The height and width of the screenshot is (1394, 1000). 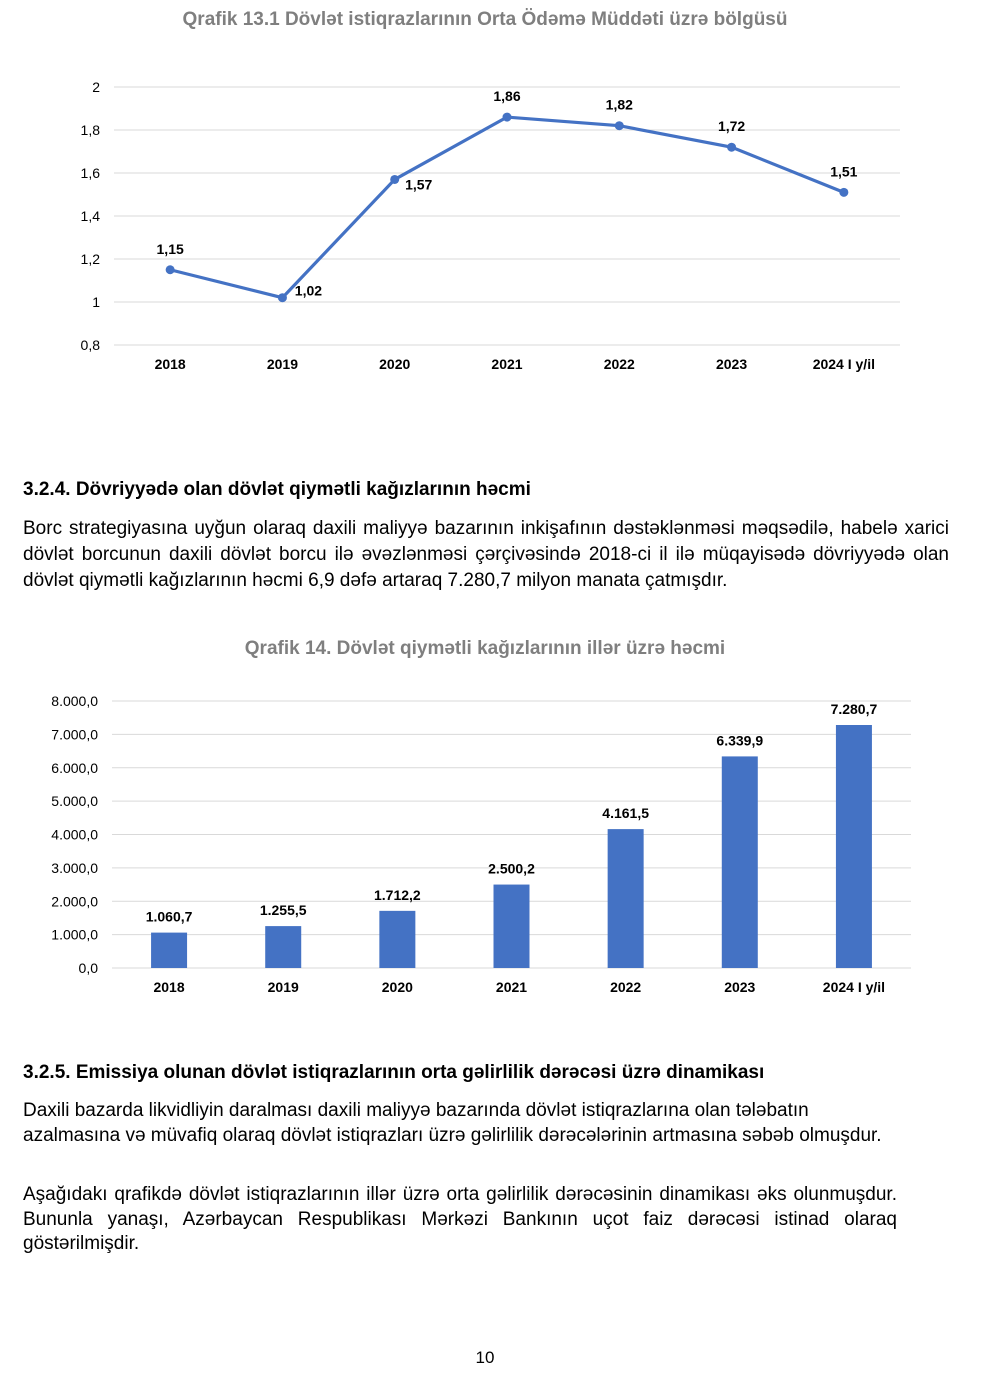 I want to click on data-label: 4.161,5, so click(x=625, y=813).